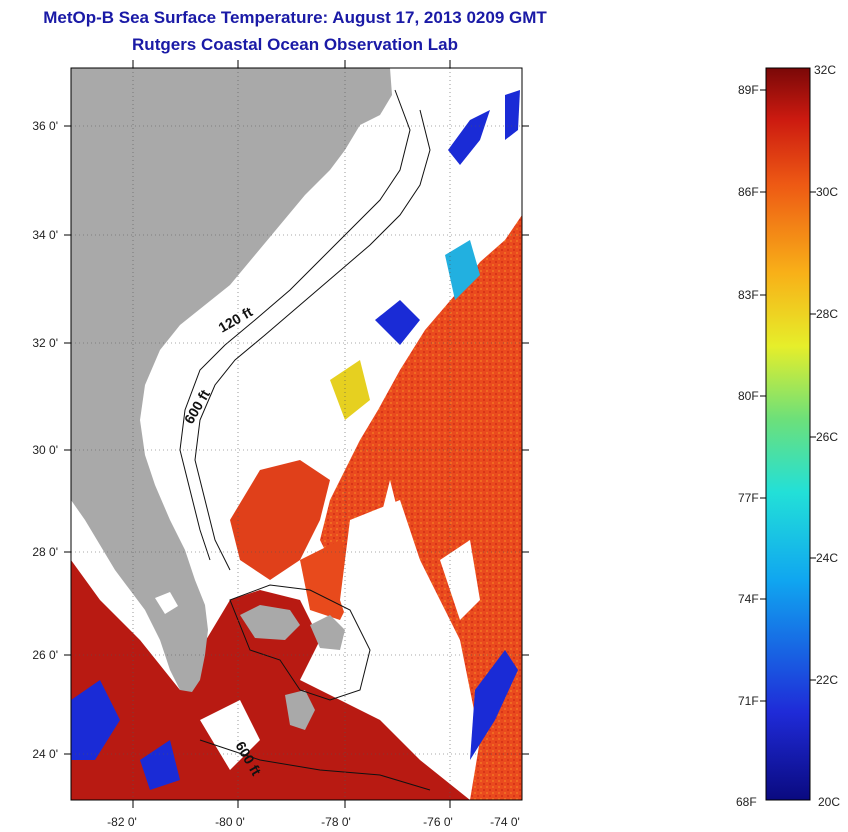 The height and width of the screenshot is (832, 848). Describe the element at coordinates (45, 754) in the screenshot. I see `lat-label-24: 24 0'` at that location.